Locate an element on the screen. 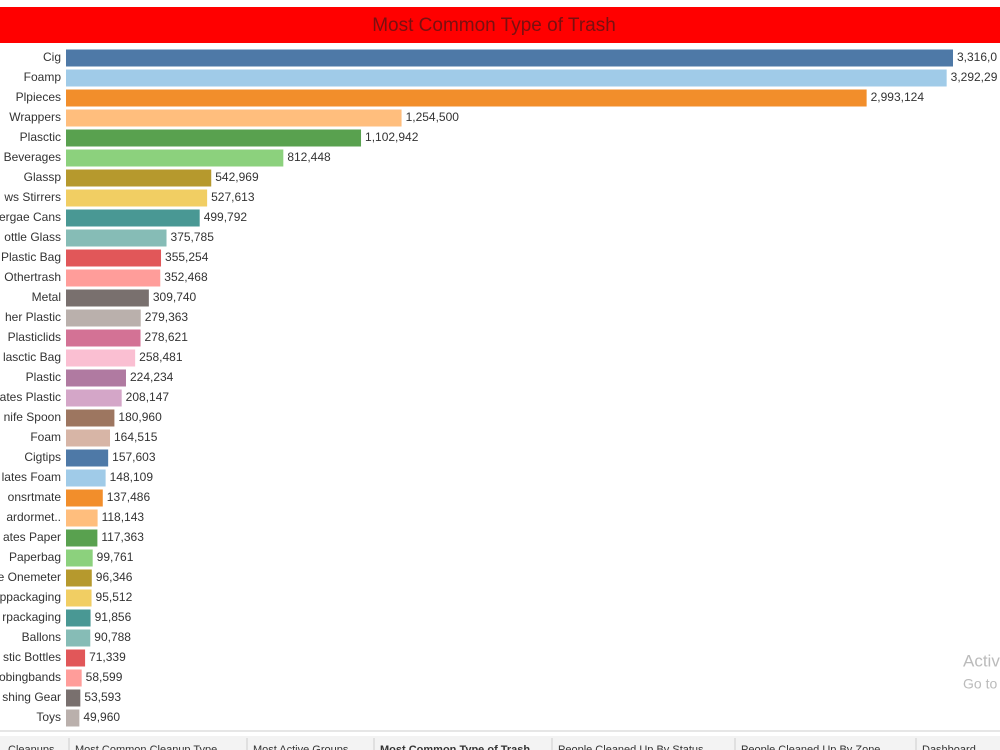 This screenshot has height=750, width=1000. category-label: Cigtips is located at coordinates (42, 457).